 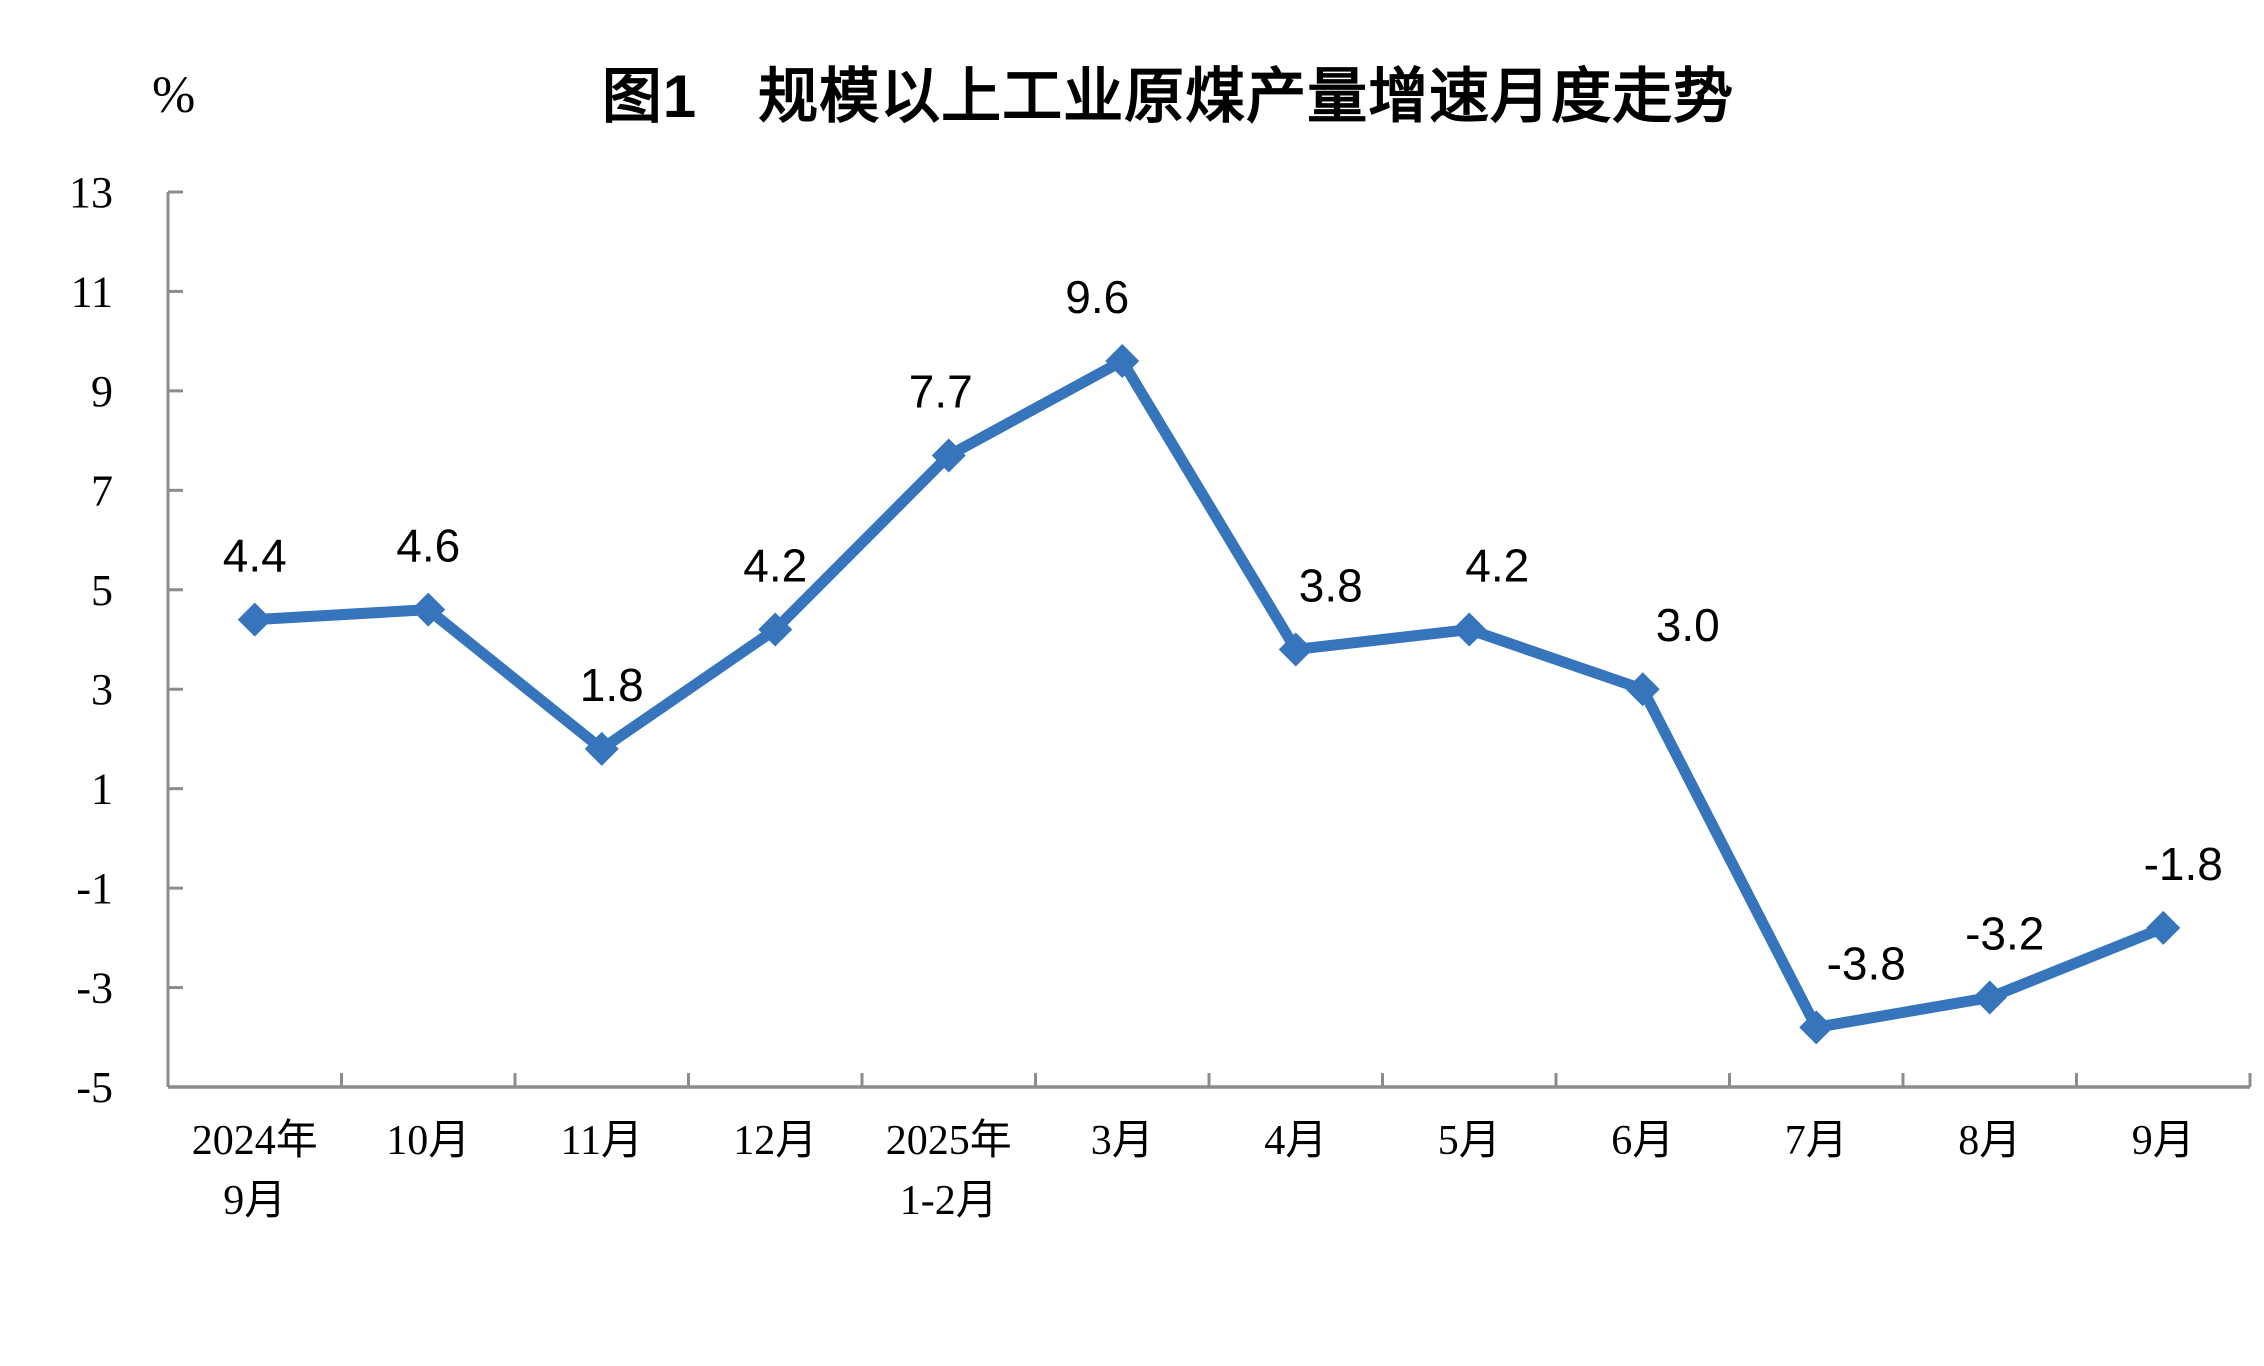 I want to click on data-point-label: -1.8, so click(x=2183, y=864).